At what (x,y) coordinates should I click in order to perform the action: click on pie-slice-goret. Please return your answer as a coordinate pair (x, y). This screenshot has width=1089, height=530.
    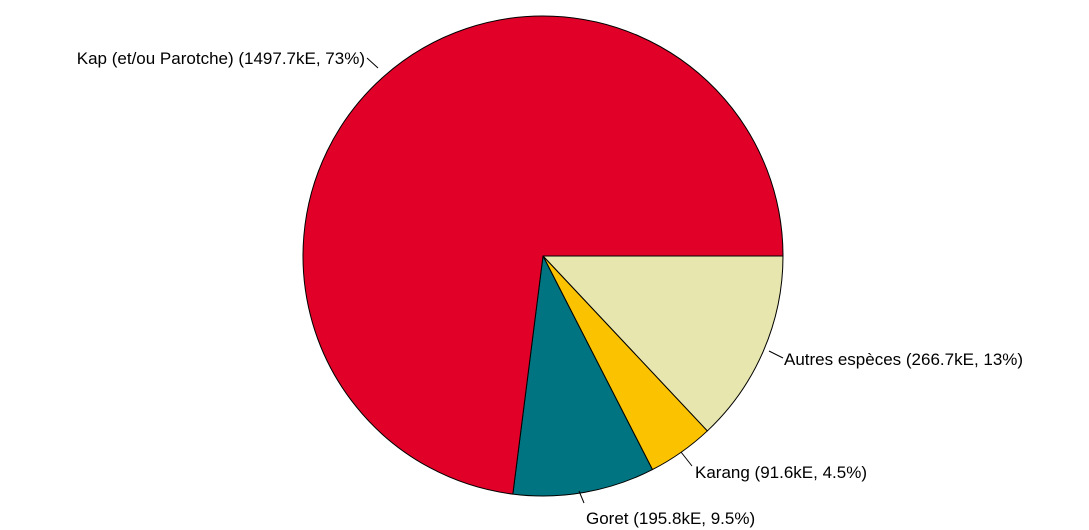
    Looking at the image, I should click on (582, 376).